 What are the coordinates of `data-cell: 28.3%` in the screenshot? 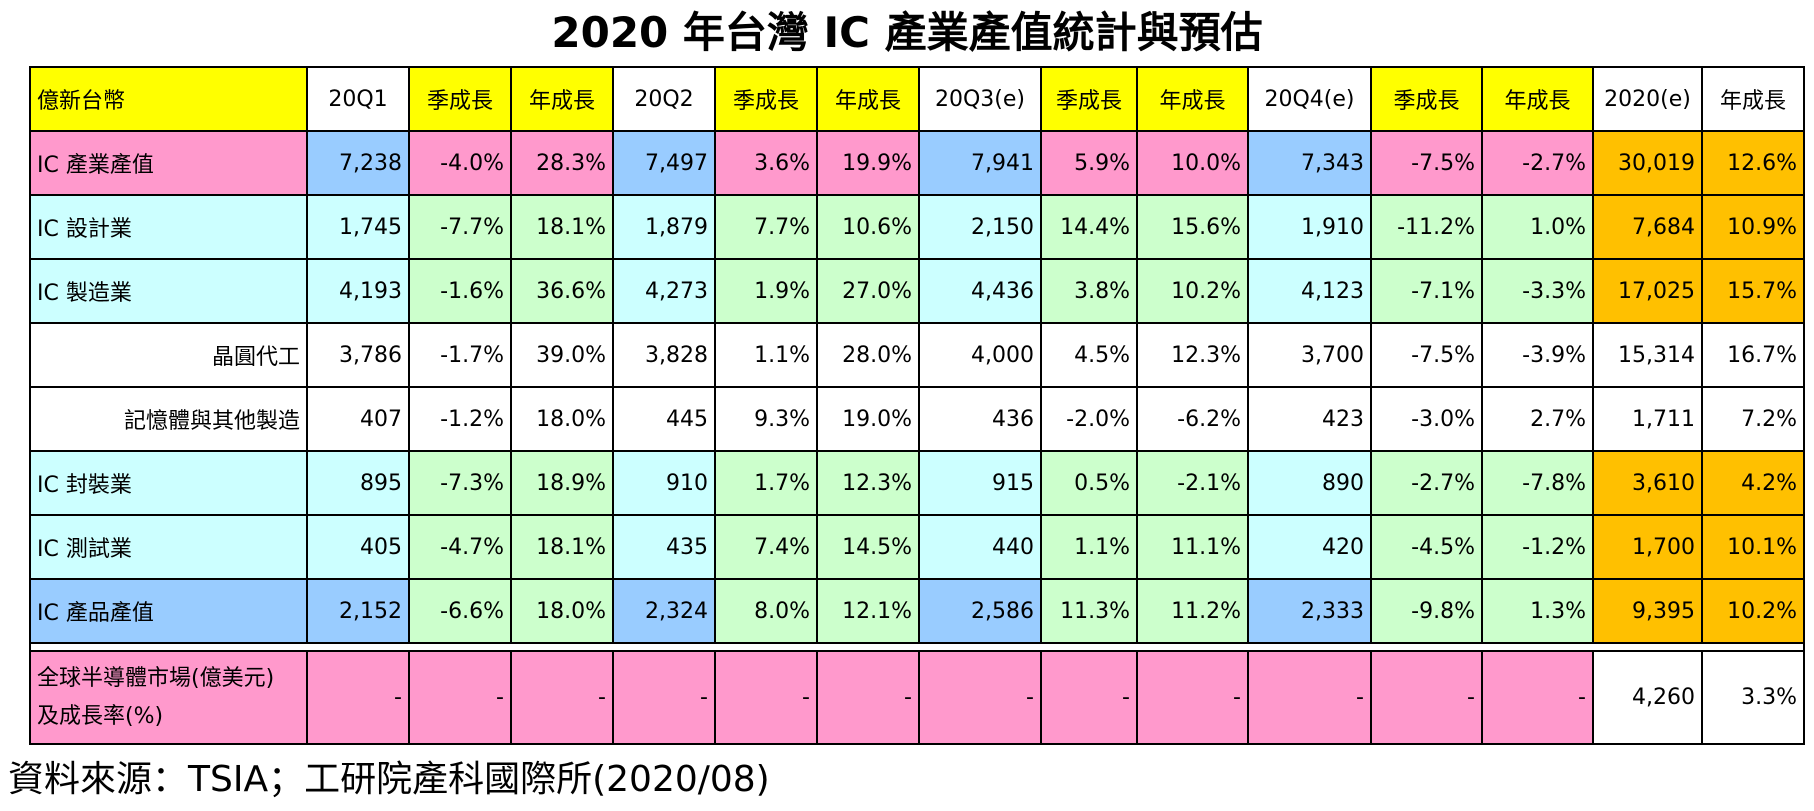 It's located at (562, 163).